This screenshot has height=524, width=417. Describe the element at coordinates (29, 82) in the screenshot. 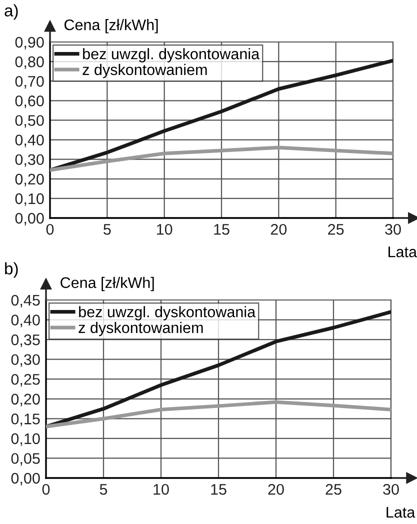

I see `y-tick-label: 0,70` at that location.